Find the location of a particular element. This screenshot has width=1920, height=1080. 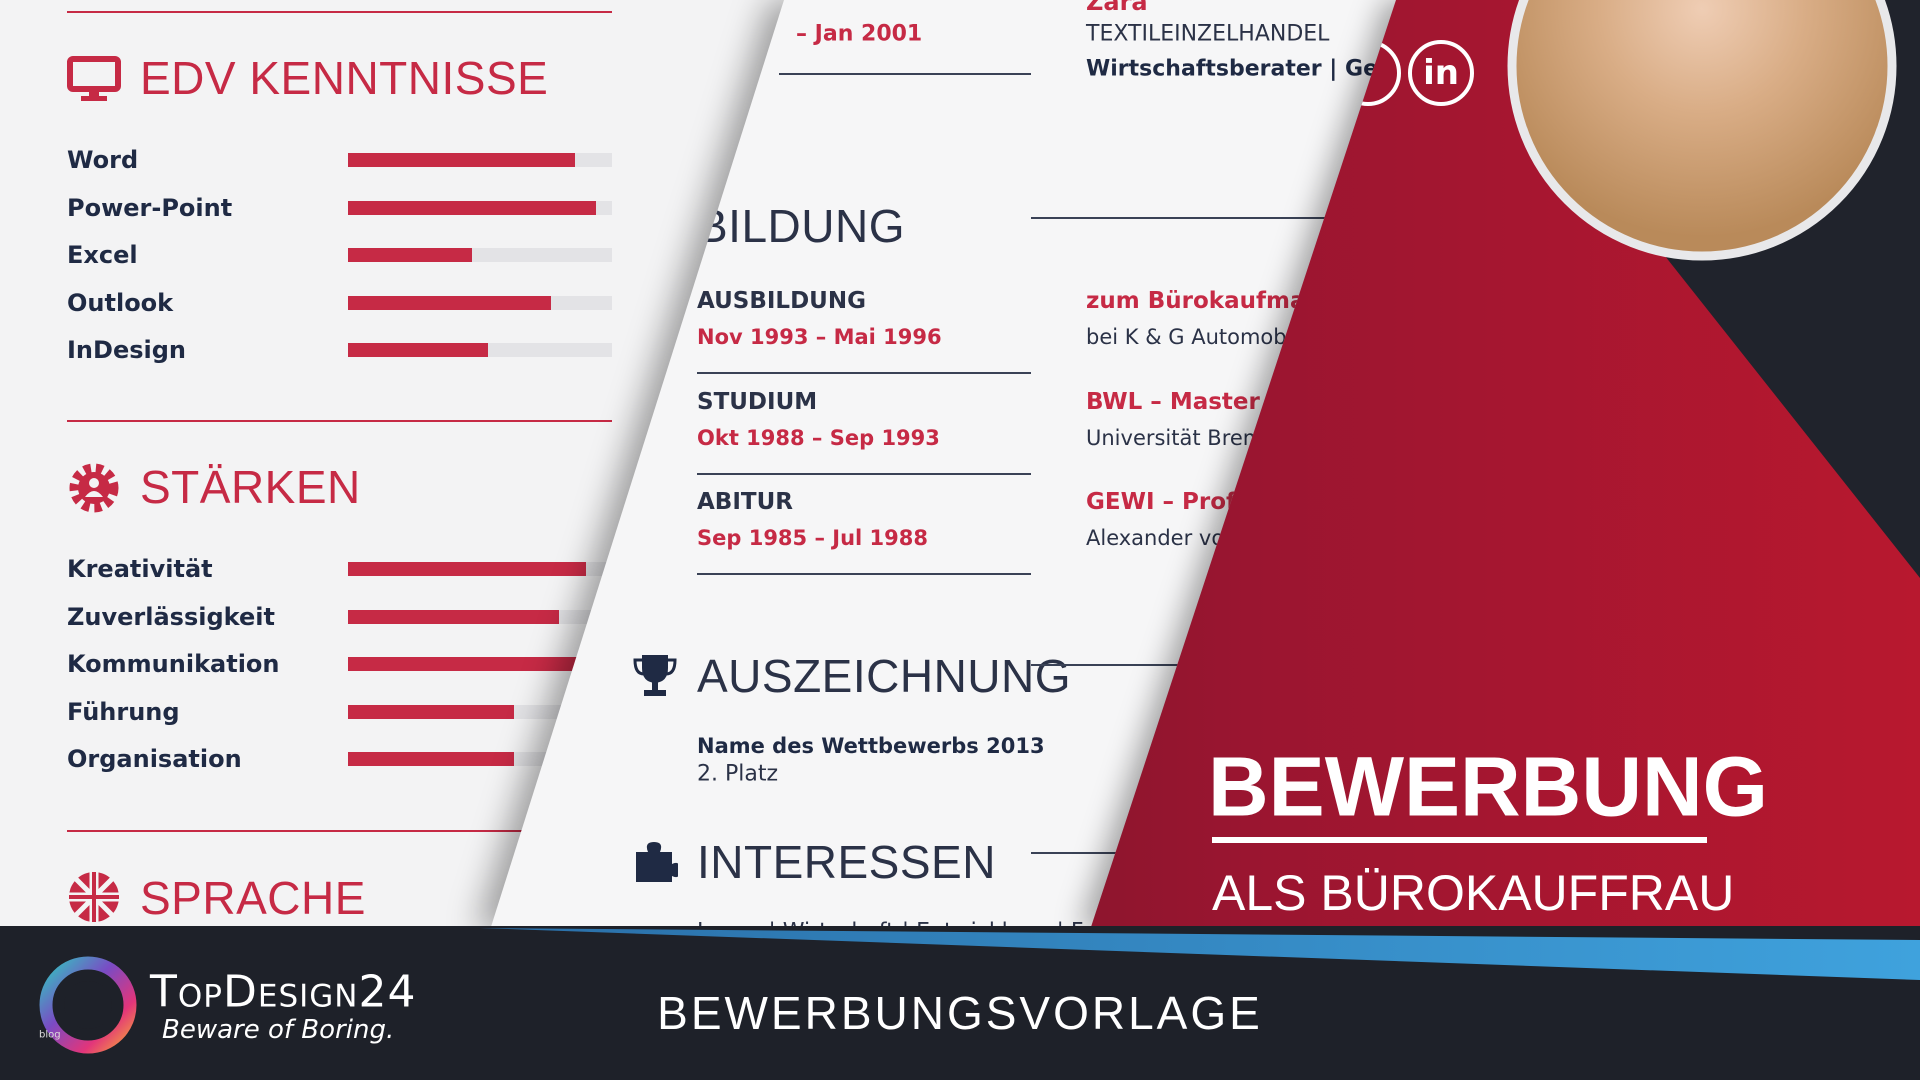

section-title: INTERESSEN is located at coordinates (846, 862).